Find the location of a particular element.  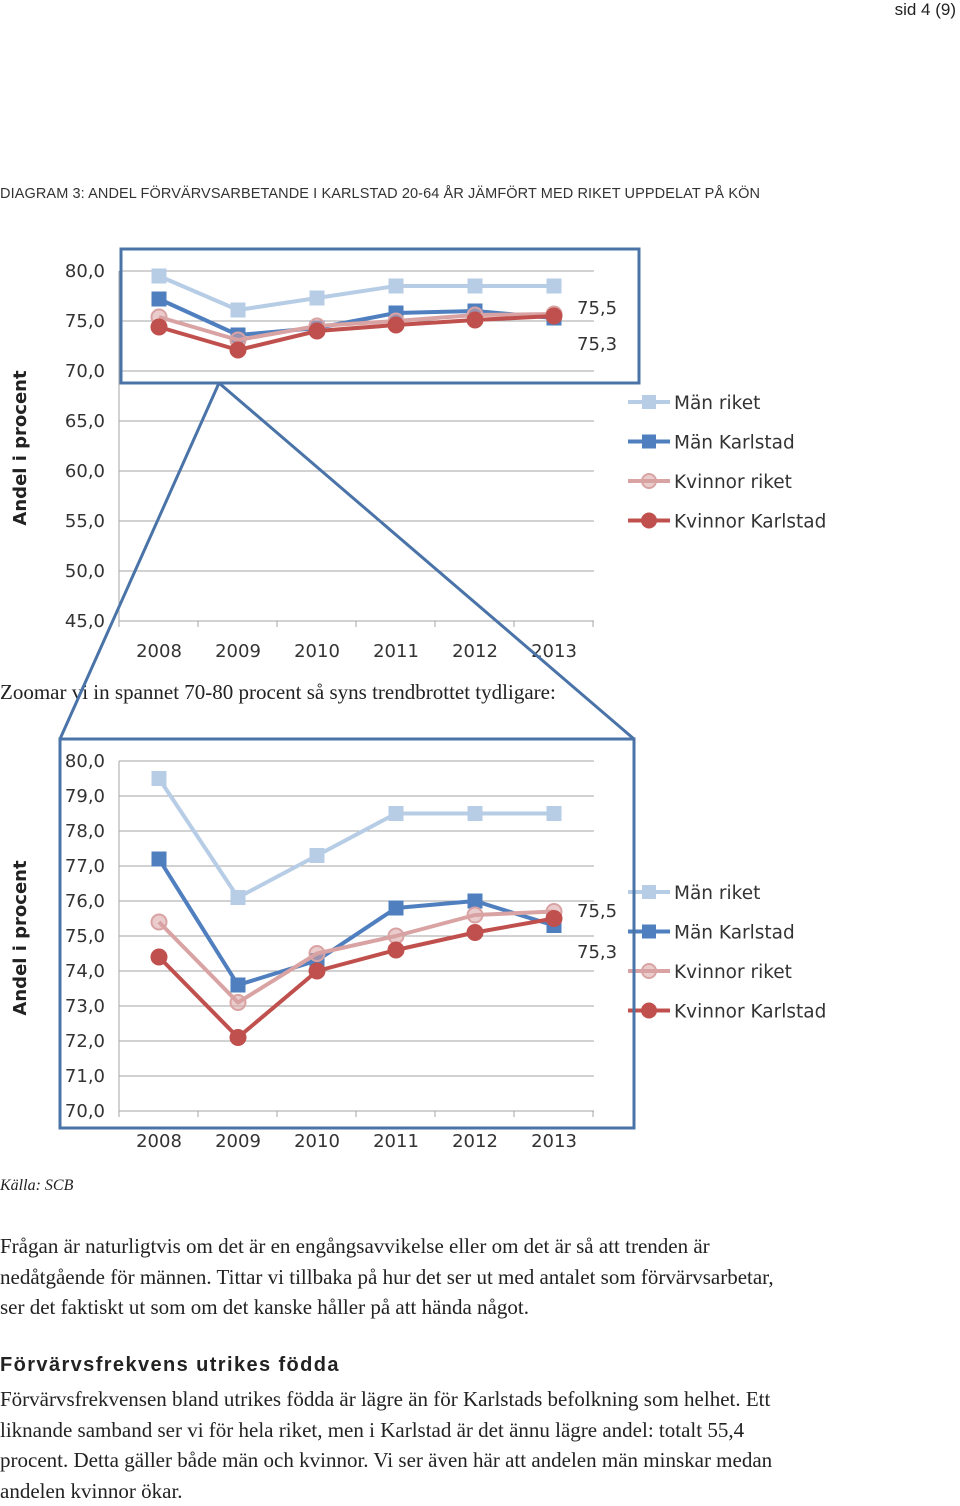

y-tick-label: 74,0 is located at coordinates (85, 971).